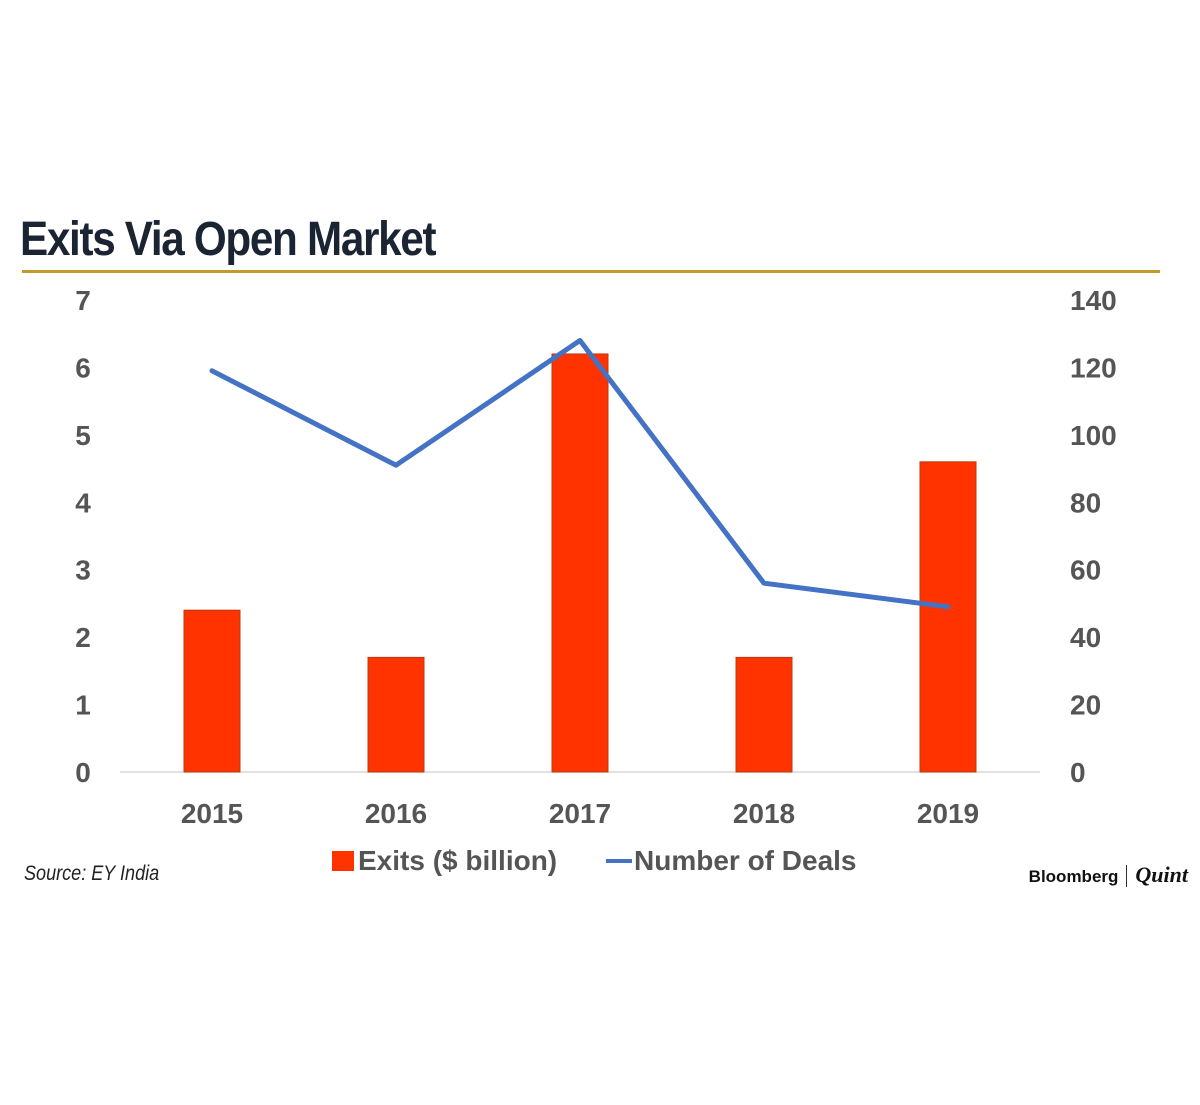 This screenshot has width=1200, height=1105. I want to click on left-tick-label: 2, so click(83, 637).